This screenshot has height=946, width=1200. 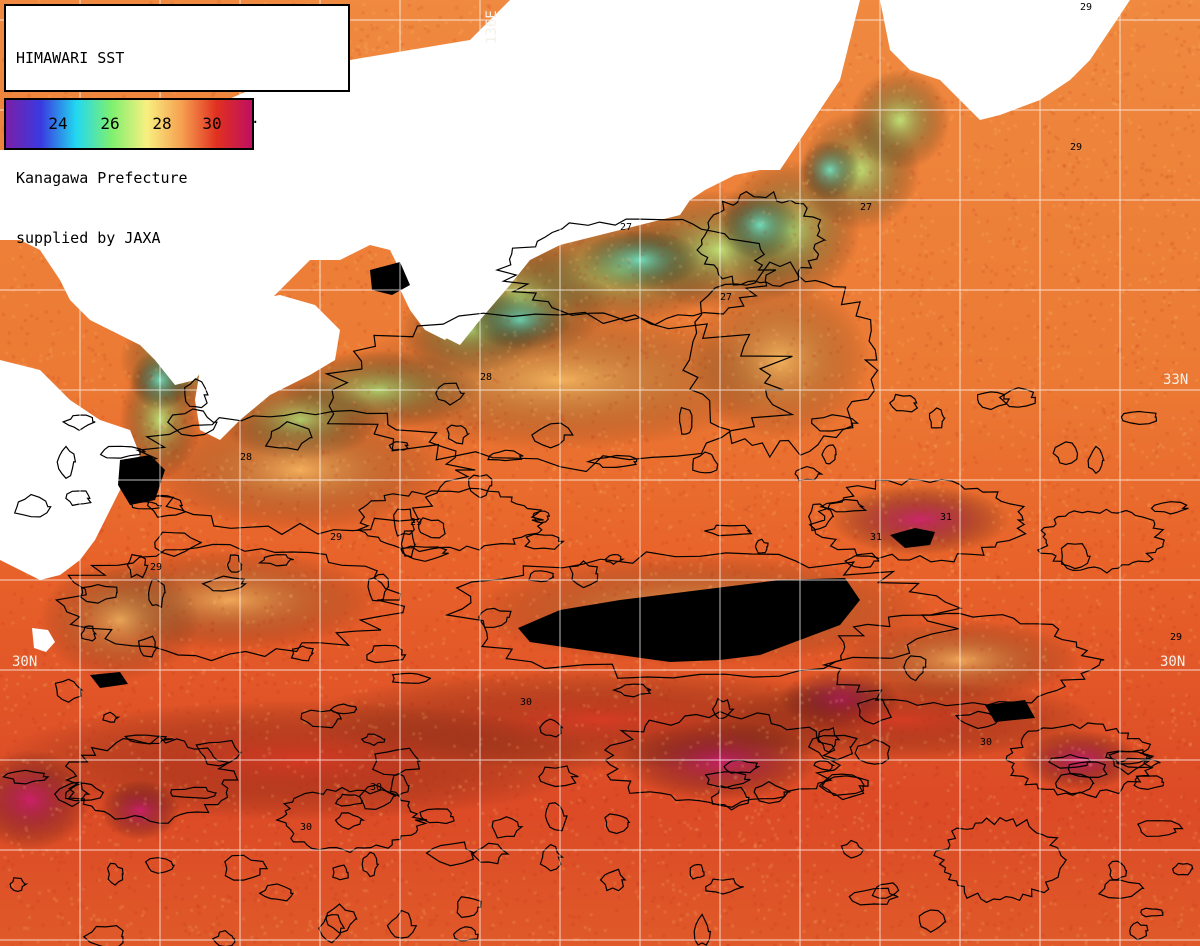 What do you see at coordinates (866, 207) in the screenshot?
I see `contour-value-label: 27` at bounding box center [866, 207].